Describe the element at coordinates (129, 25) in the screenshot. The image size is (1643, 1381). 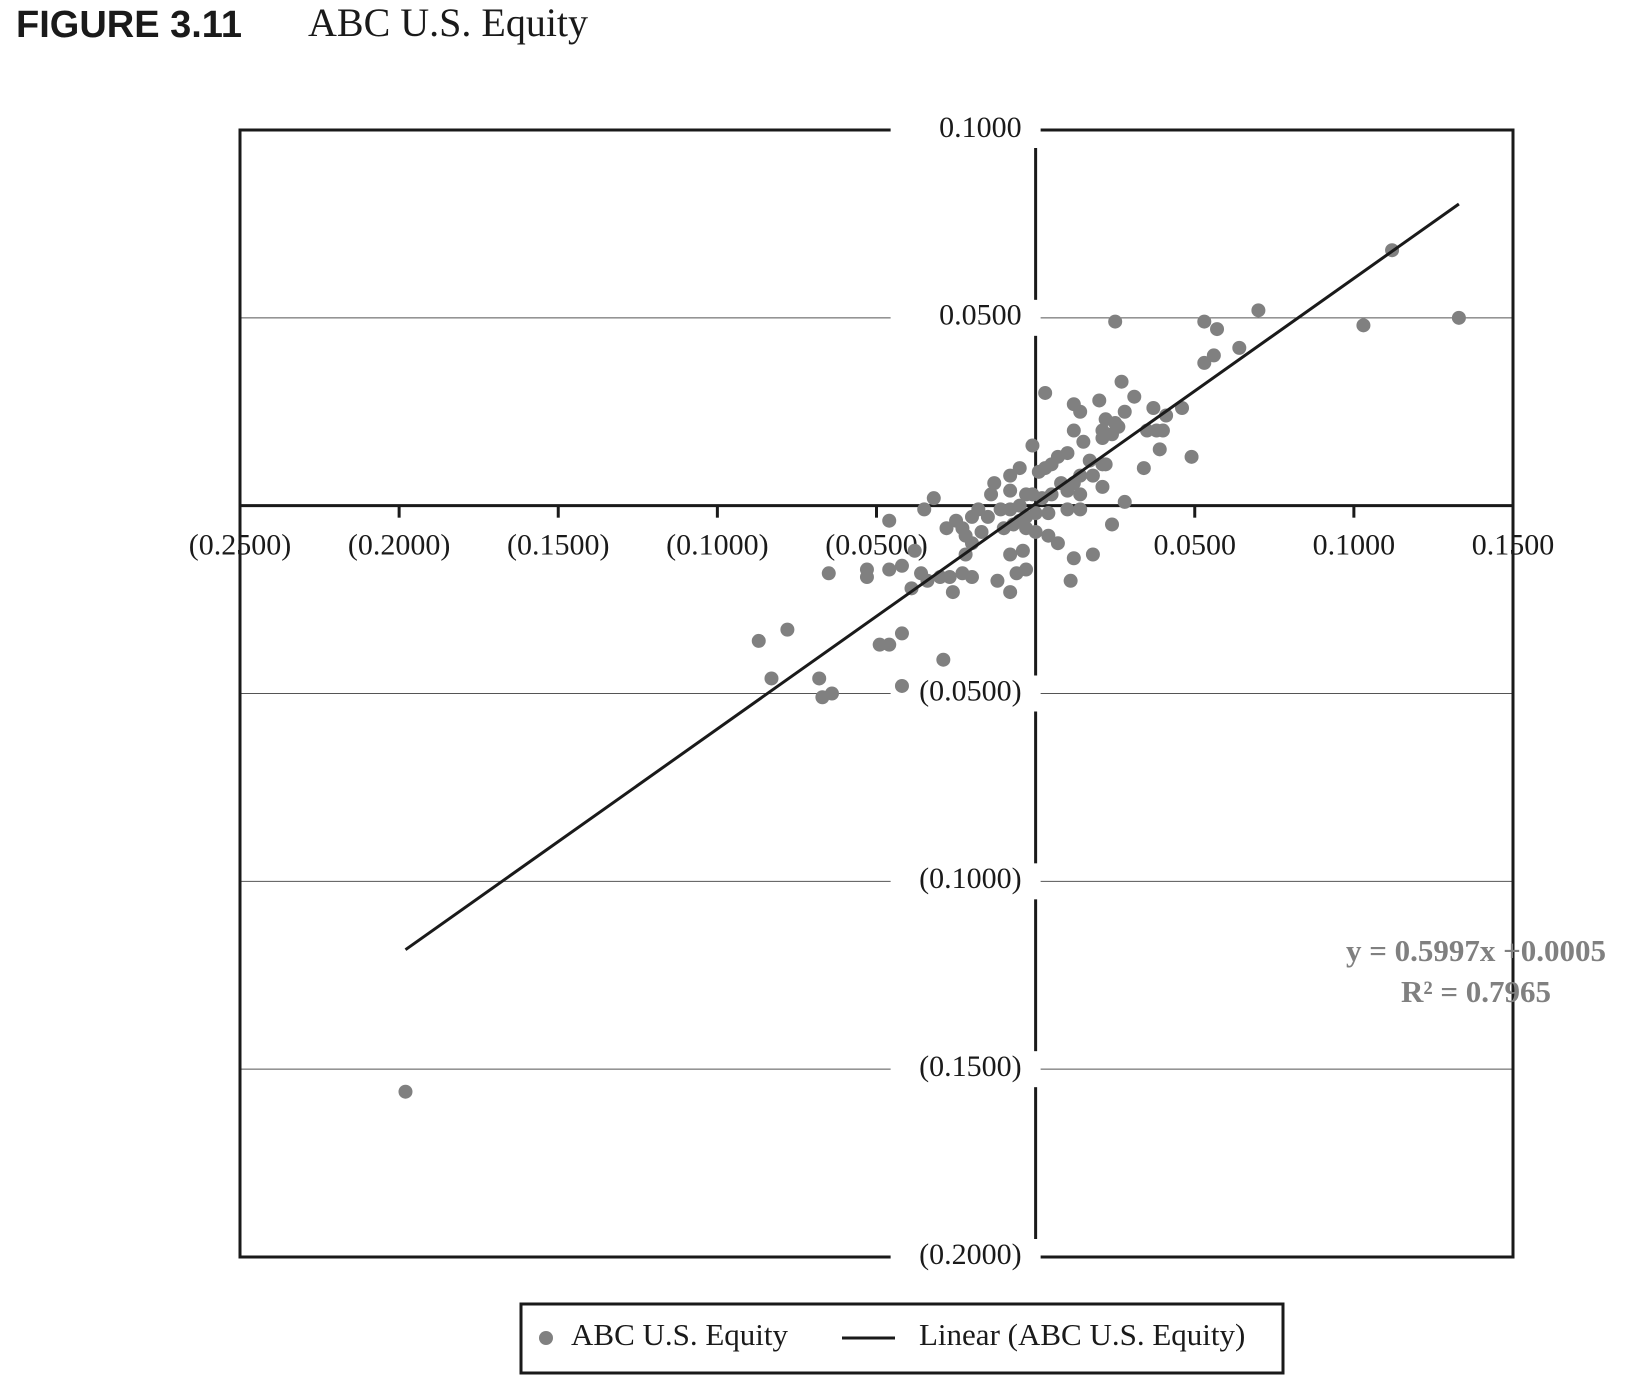
I see `figure-label: FIGURE 3.11` at that location.